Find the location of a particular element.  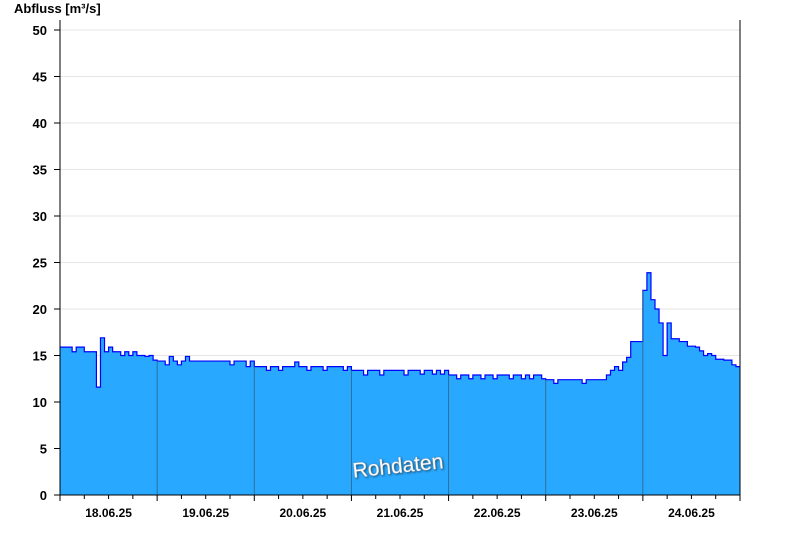

y-tick-label: 50 is located at coordinates (40, 30).